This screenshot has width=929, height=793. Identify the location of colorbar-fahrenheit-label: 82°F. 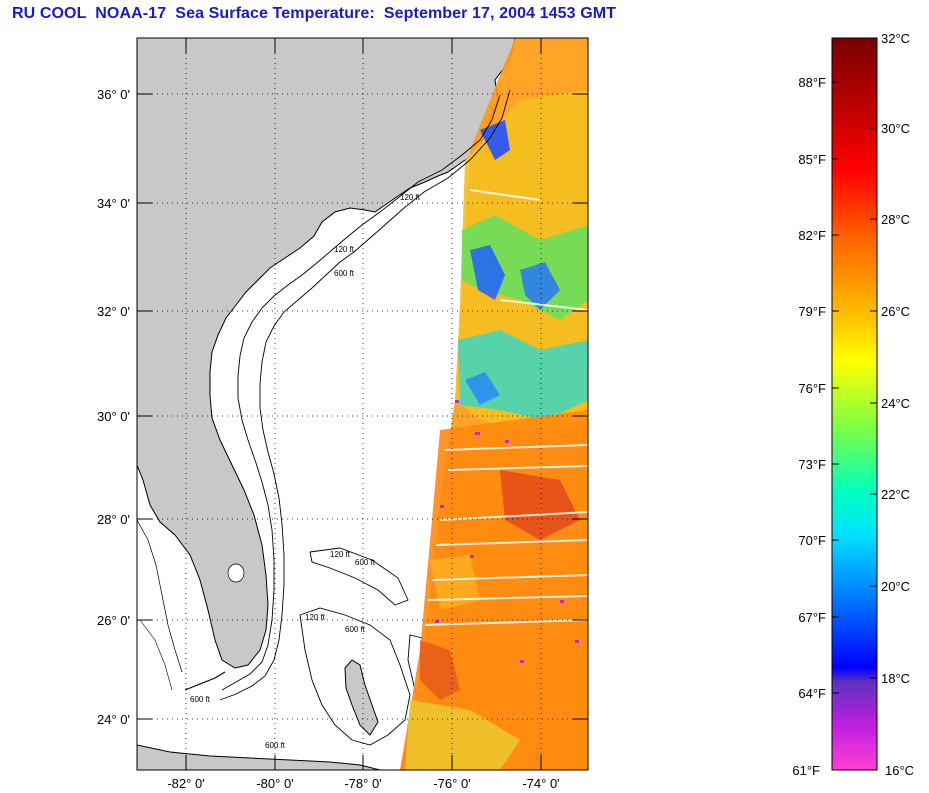
(812, 235).